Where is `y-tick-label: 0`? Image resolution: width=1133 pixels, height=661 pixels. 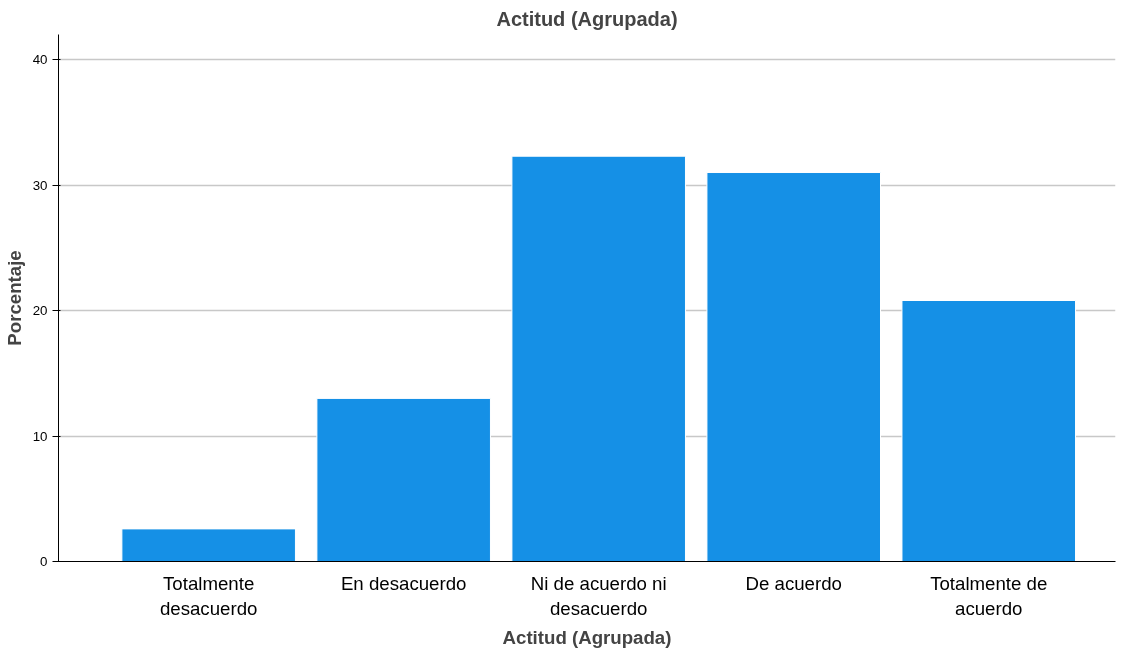
y-tick-label: 0 is located at coordinates (44, 561).